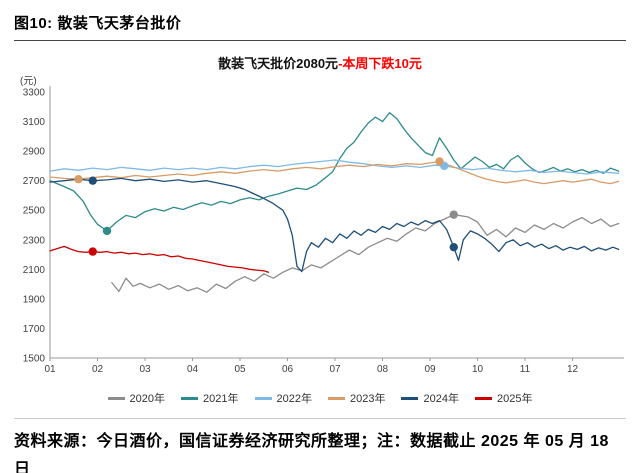  What do you see at coordinates (514, 399) in the screenshot?
I see `legend-label: 2025年` at bounding box center [514, 399].